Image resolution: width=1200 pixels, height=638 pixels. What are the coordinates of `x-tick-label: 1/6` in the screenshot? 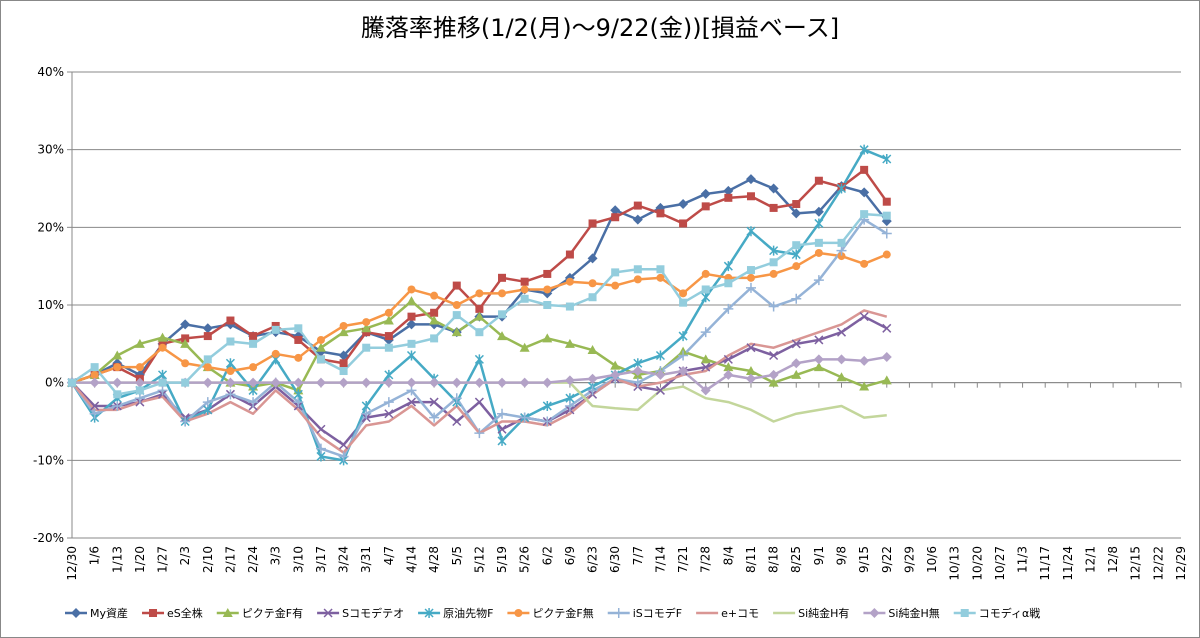 It's located at (95, 555).